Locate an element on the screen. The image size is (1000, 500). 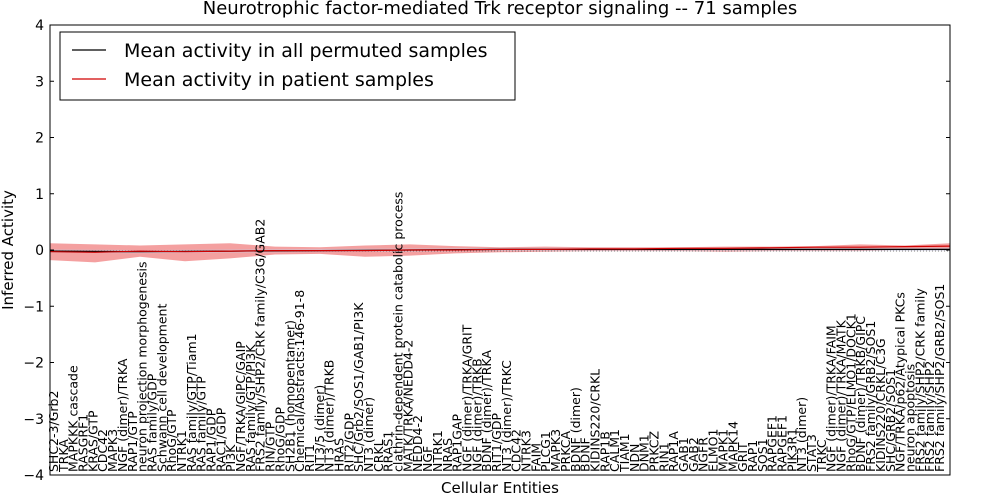
confidence-bands is located at coordinates (500, 253).